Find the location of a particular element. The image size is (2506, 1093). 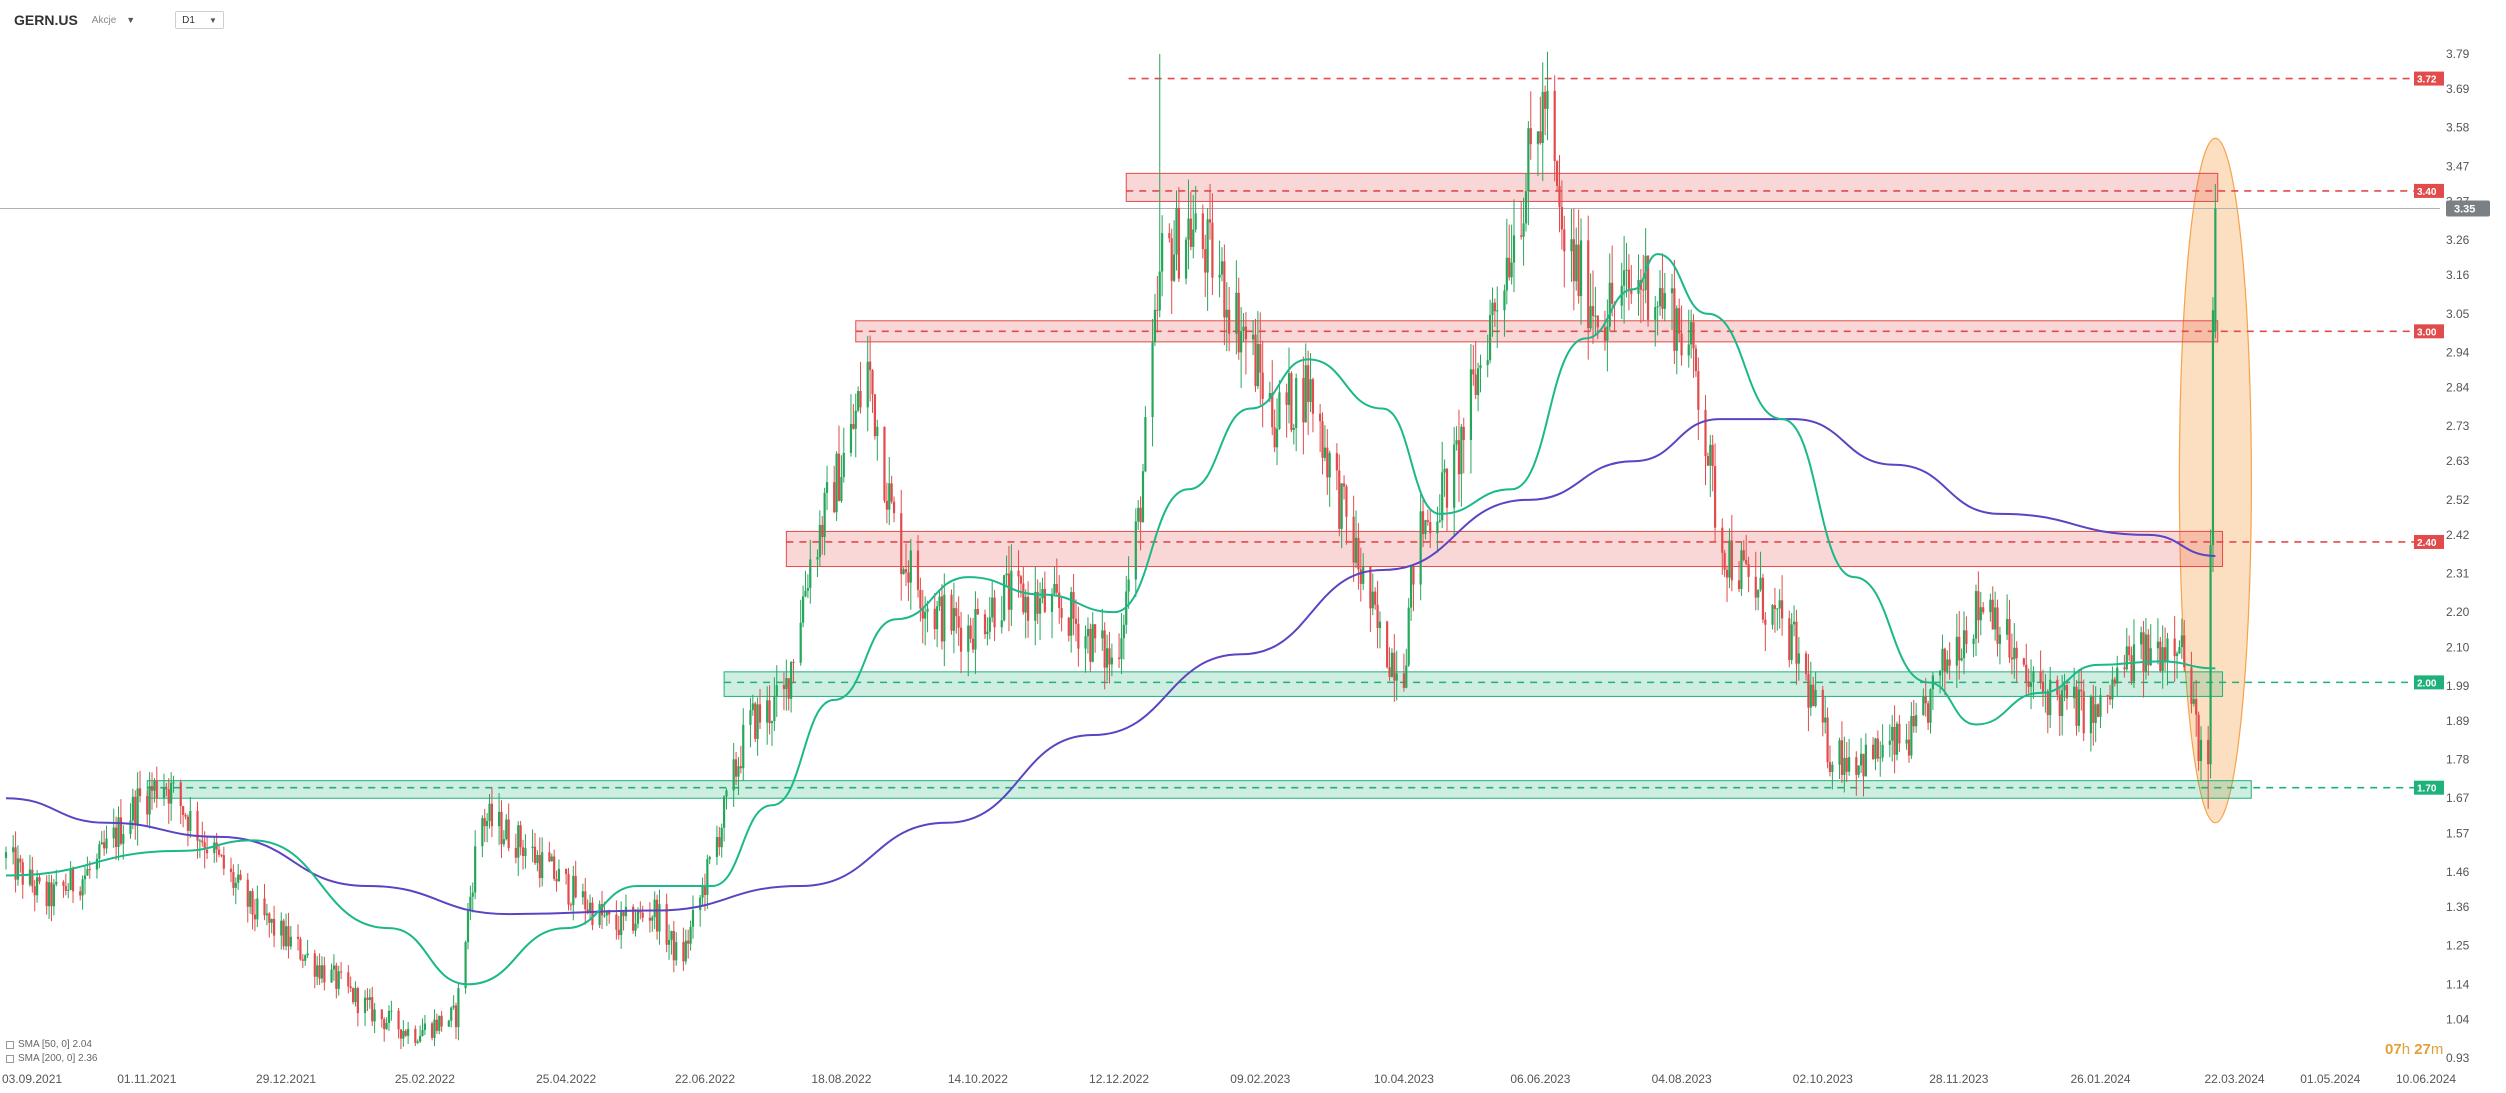

legend-label: SMA [200, 0] 2.36 is located at coordinates (58, 1058).